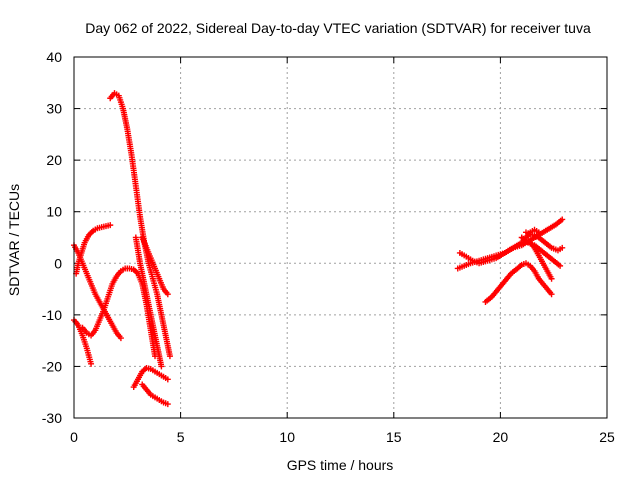 Image resolution: width=640 pixels, height=480 pixels. I want to click on y-tick-label: 30, so click(54, 109).